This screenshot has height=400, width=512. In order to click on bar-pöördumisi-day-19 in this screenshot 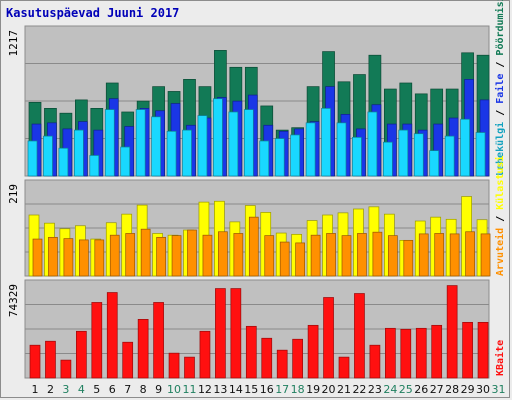, I will do `click(310, 149)`.